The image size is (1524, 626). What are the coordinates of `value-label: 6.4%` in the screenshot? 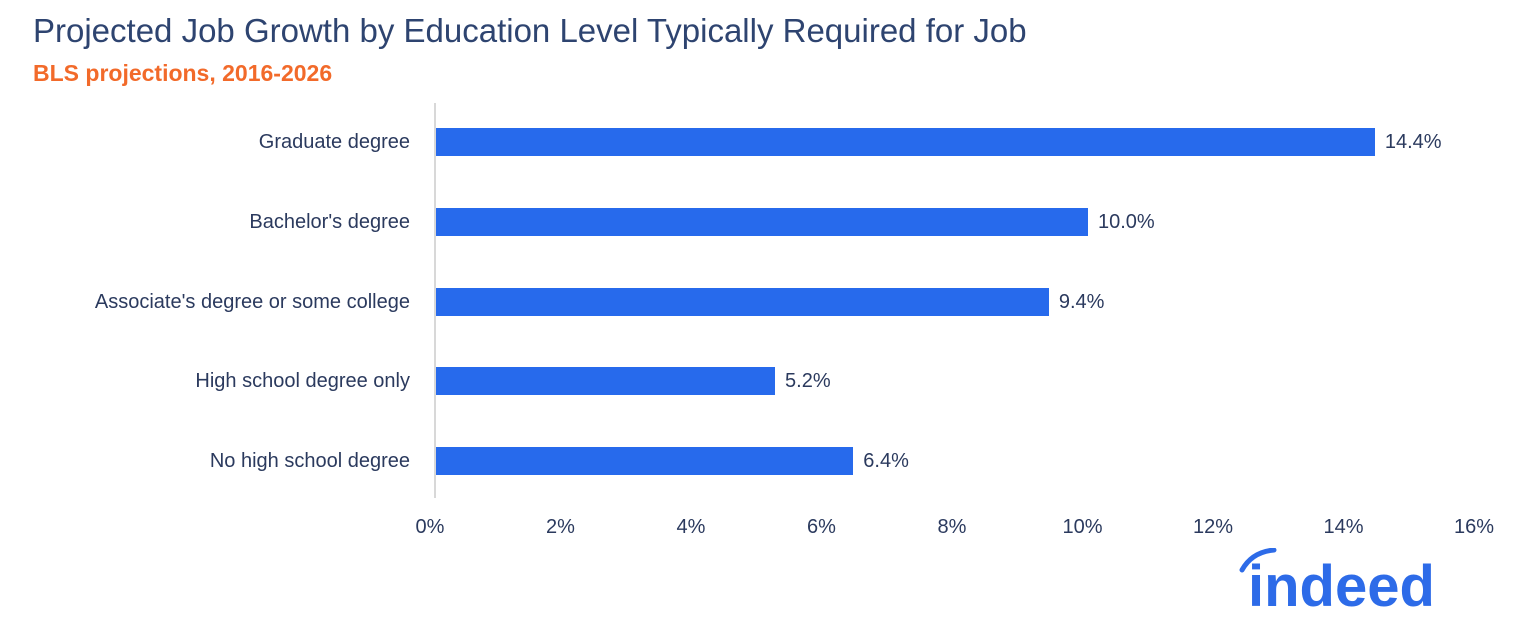 It's located at (886, 461).